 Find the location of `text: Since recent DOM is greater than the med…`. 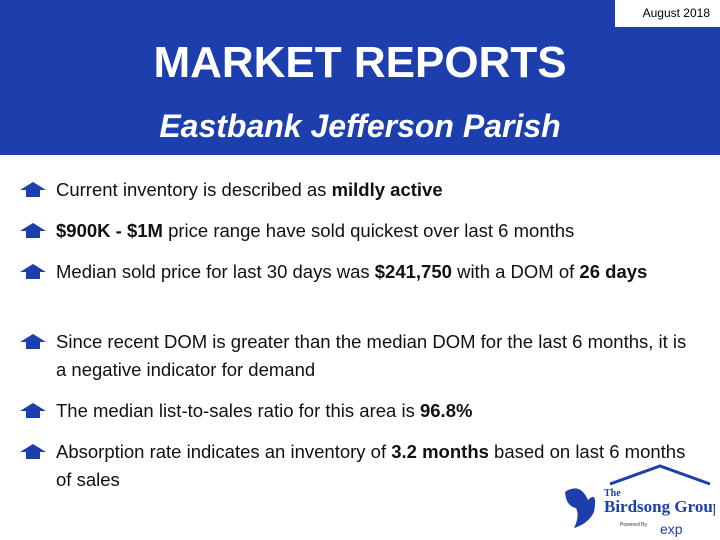

text: Since recent DOM is greater than the med… is located at coordinates (371, 355).